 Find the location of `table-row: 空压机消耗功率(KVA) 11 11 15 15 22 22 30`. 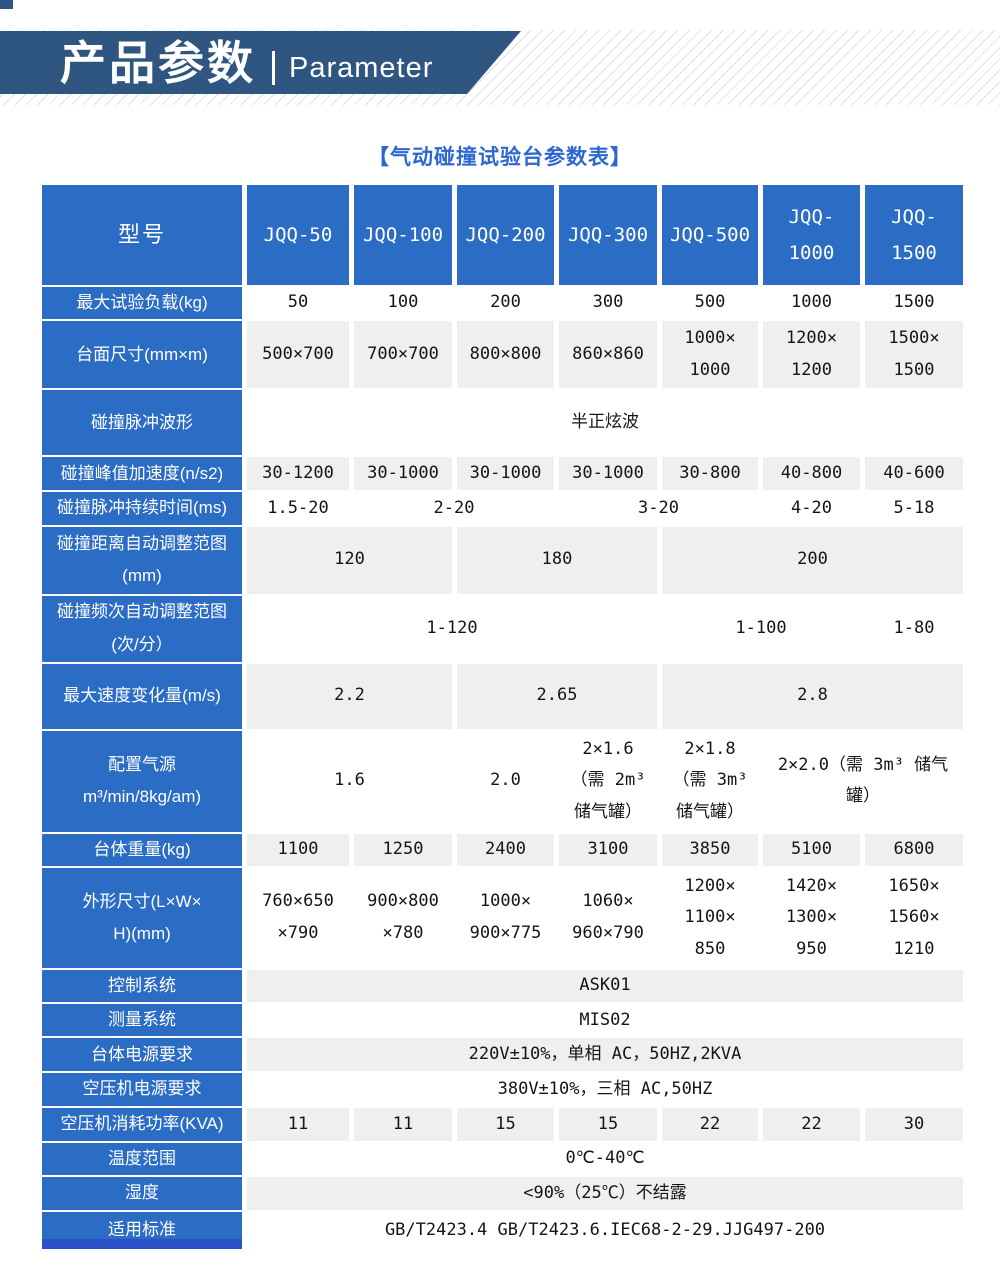

table-row: 空压机消耗功率(KVA) 11 11 15 15 22 22 30 is located at coordinates (502, 1124).